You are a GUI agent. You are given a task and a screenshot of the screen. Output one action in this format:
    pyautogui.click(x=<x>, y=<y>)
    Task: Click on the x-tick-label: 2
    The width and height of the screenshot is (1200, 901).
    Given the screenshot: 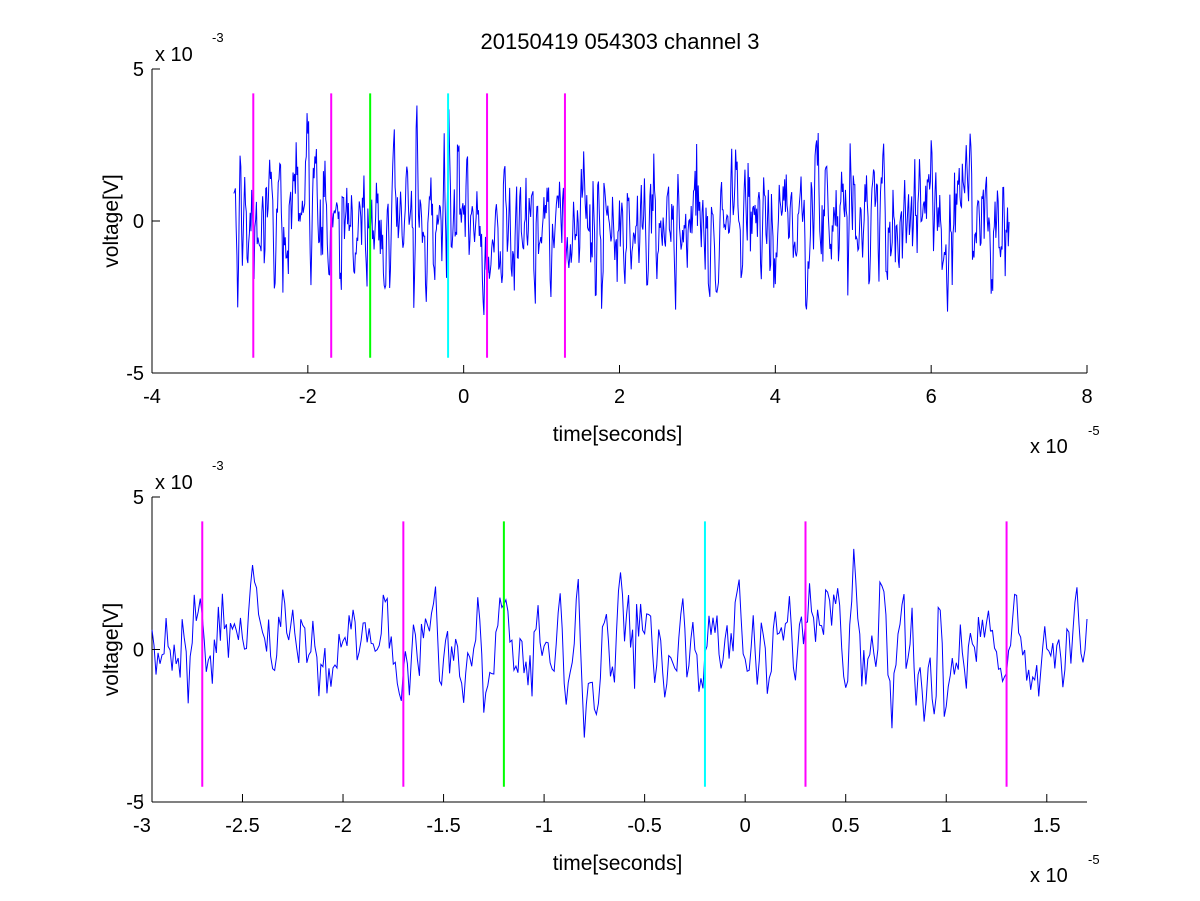 What is the action you would take?
    pyautogui.click(x=619, y=397)
    